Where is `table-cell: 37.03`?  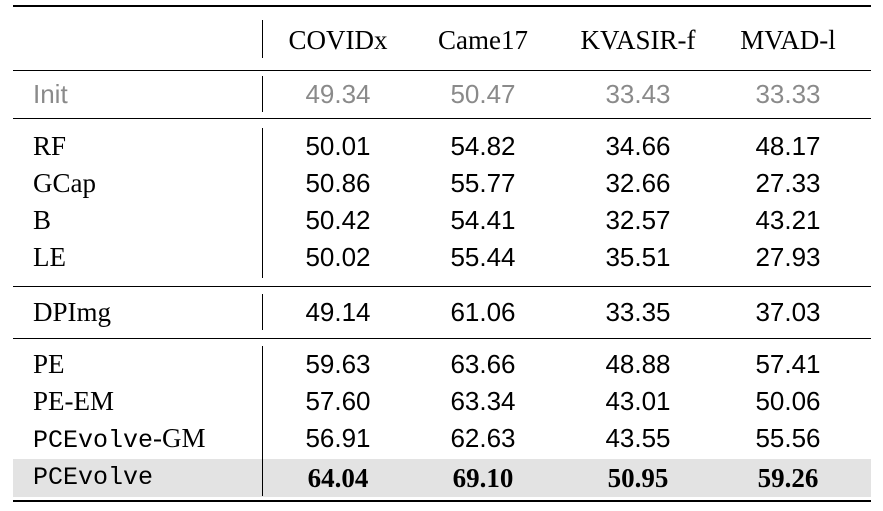
table-cell: 37.03 is located at coordinates (788, 312).